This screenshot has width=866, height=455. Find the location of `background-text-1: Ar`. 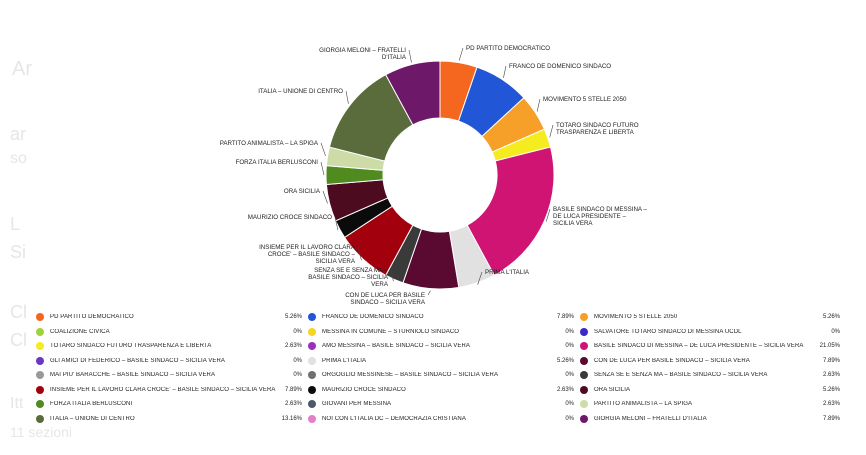

background-text-1: Ar is located at coordinates (22, 69).